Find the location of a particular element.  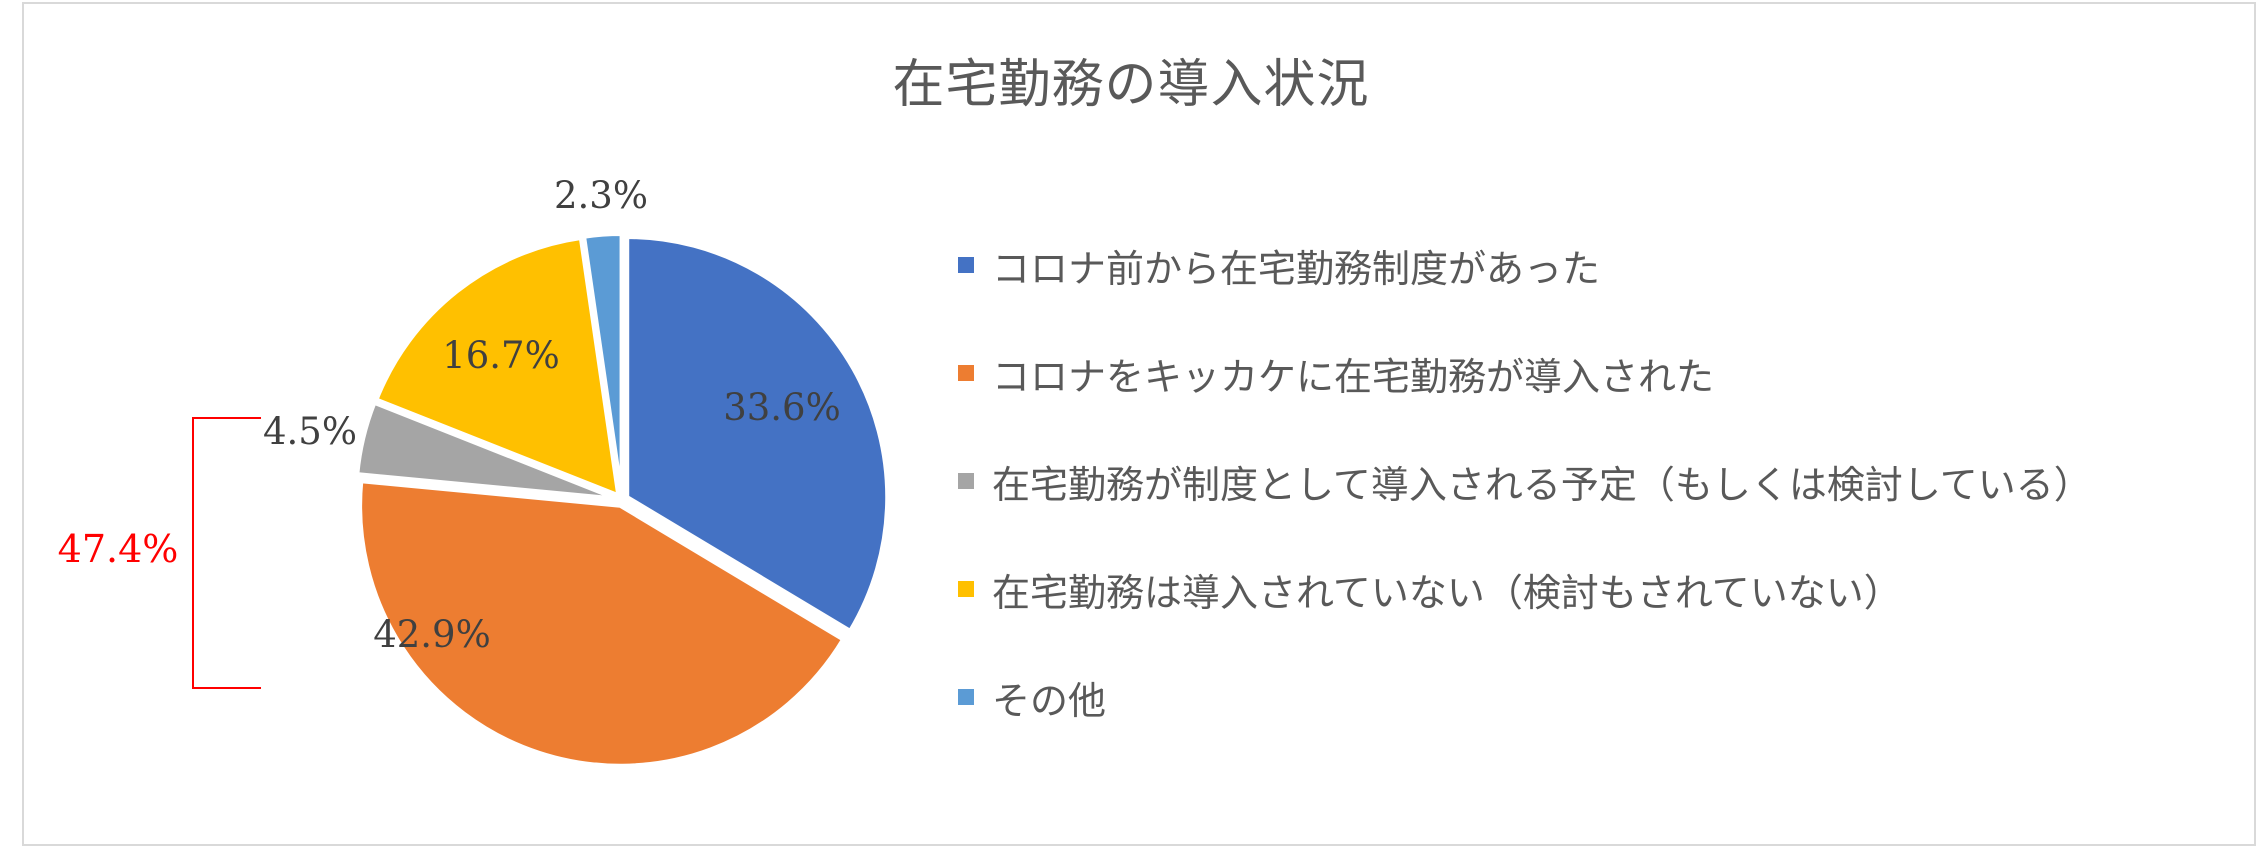

legend-label: 在宅勤務が制度として導入される予定（もしくは検討している） is located at coordinates (1542, 484).